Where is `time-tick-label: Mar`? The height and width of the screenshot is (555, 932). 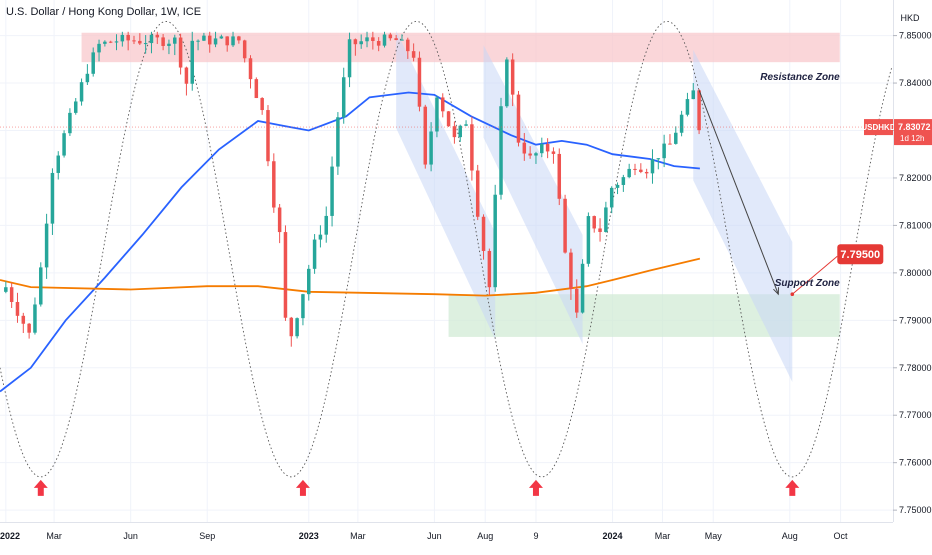
time-tick-label: Mar is located at coordinates (663, 536).